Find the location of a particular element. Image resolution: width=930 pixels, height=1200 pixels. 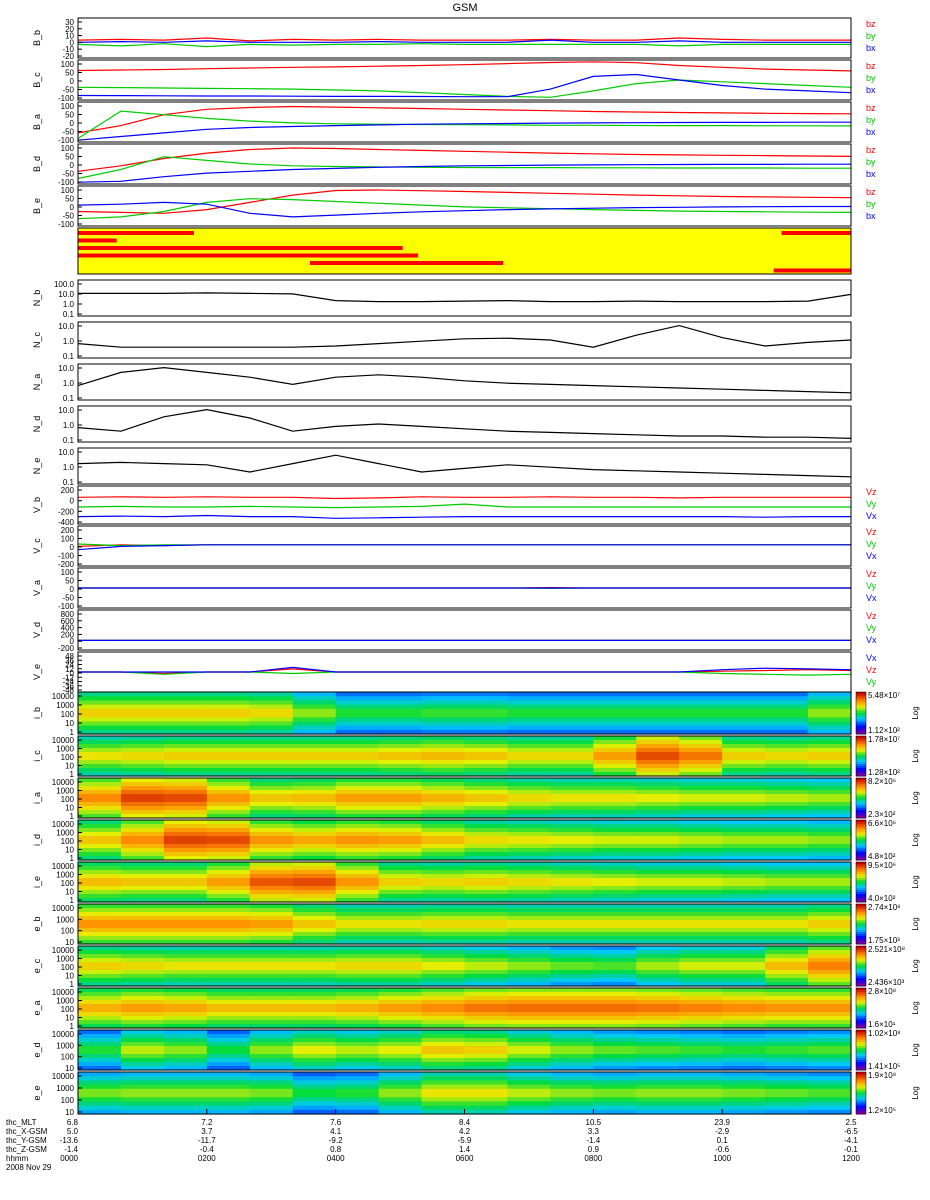

panel-label: e_c is located at coordinates (37, 965).